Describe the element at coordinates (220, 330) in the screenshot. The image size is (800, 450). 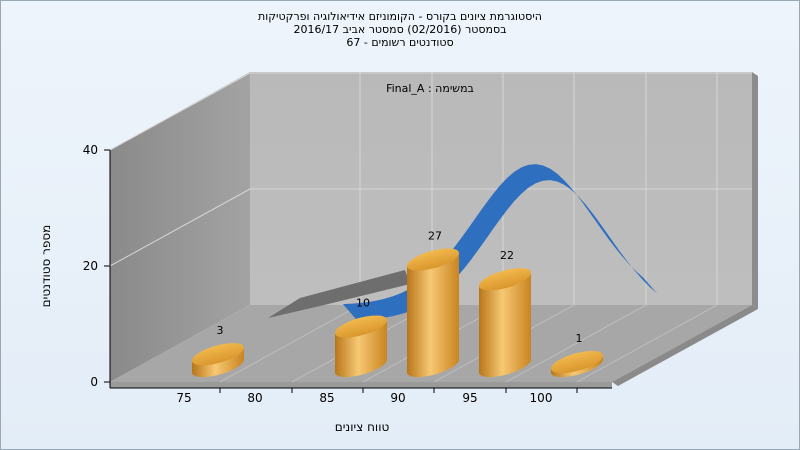
I see `data-label: 3` at that location.